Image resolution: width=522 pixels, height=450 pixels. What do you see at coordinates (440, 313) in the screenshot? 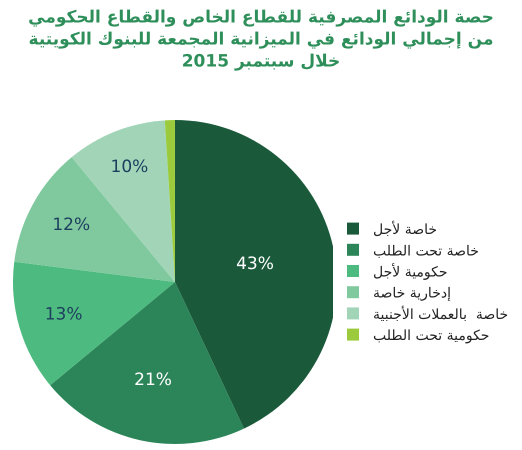
I see `legend-label: خاصة بالعملات الأجنبية` at bounding box center [440, 313].